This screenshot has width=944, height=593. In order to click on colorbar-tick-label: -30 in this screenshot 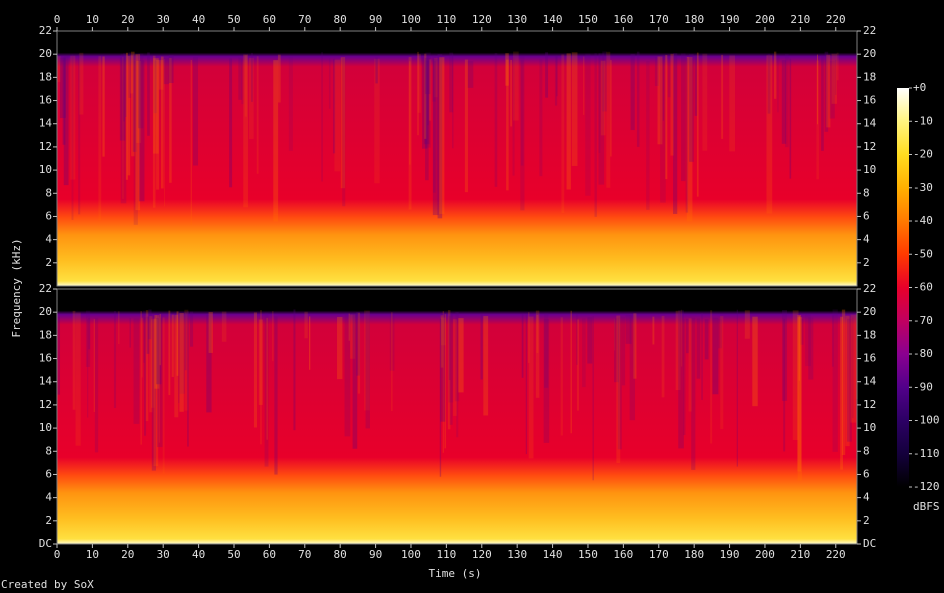, I will do `click(923, 187)`.